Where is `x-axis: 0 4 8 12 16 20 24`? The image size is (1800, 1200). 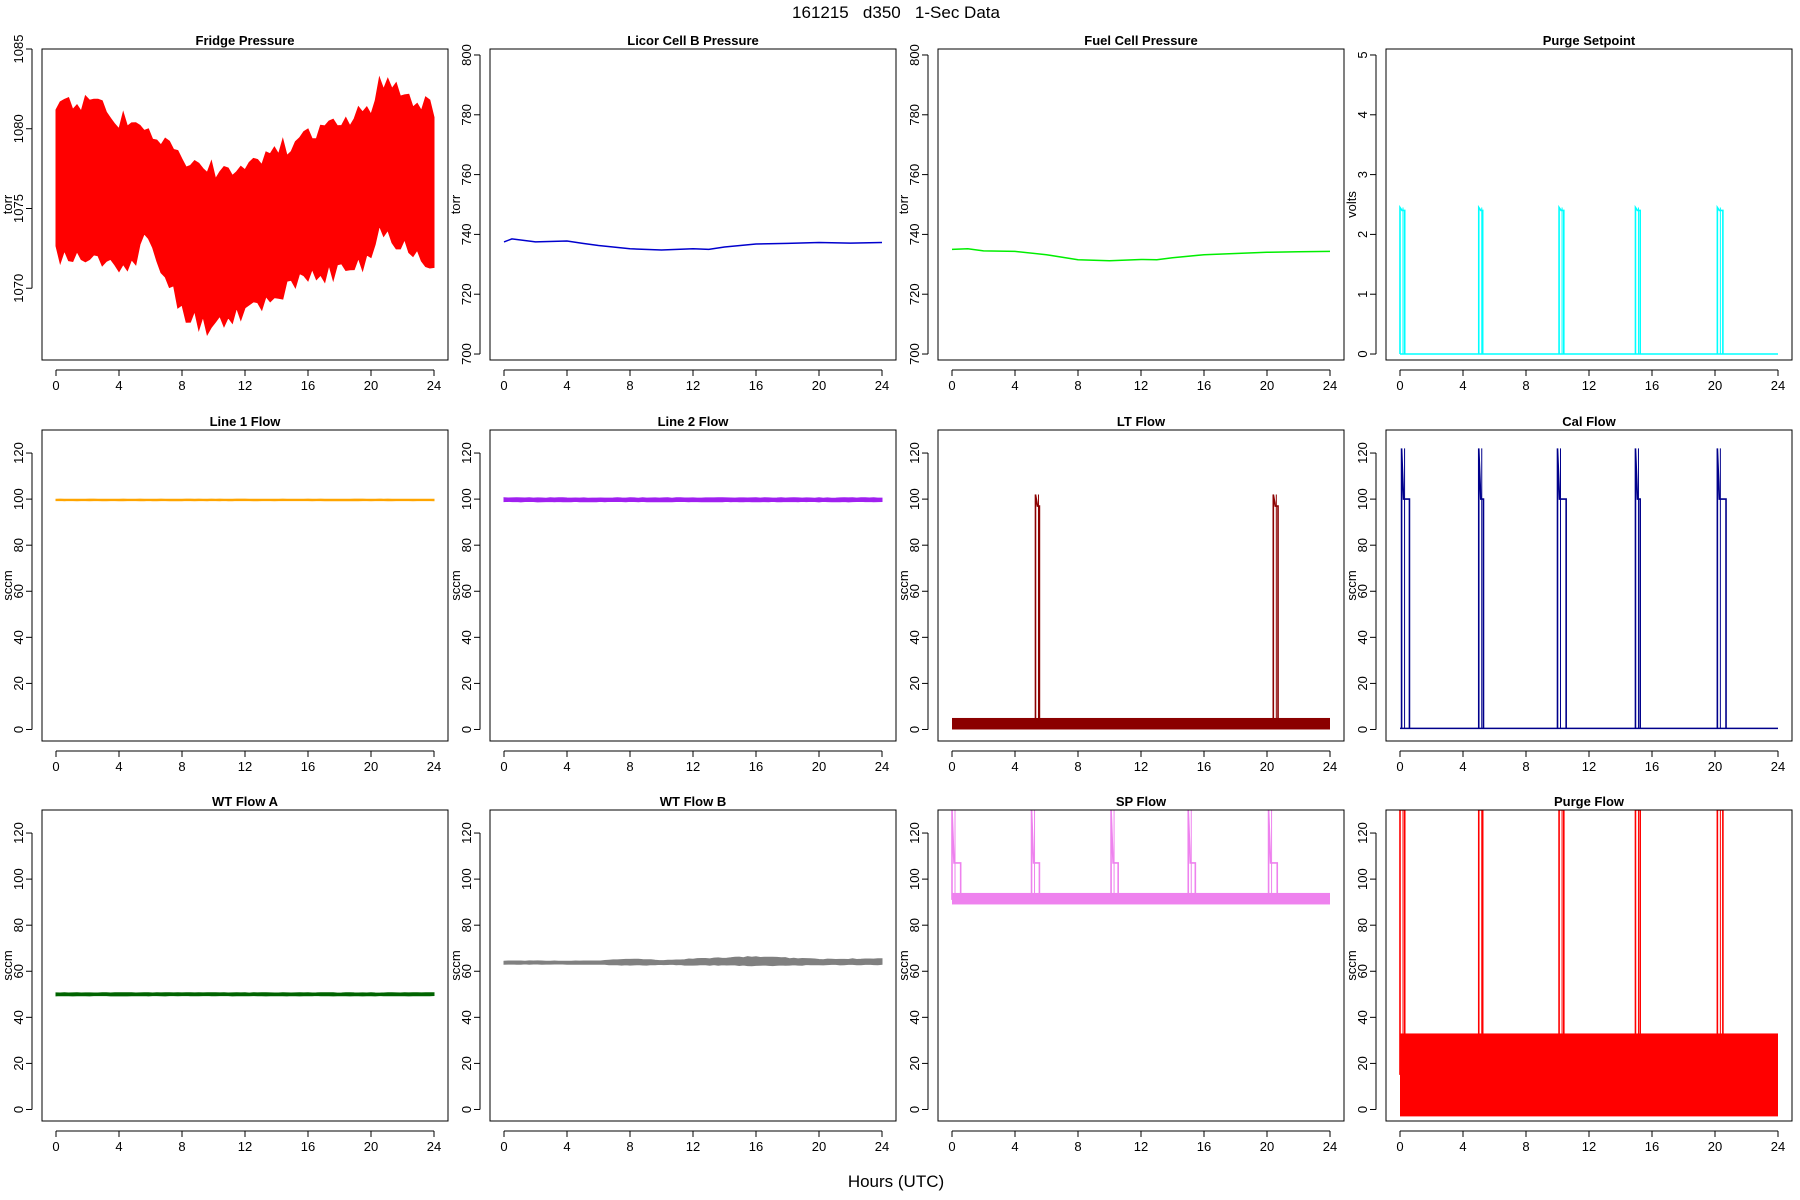
x-axis: 0 4 8 12 16 20 24 is located at coordinates (694, 381).